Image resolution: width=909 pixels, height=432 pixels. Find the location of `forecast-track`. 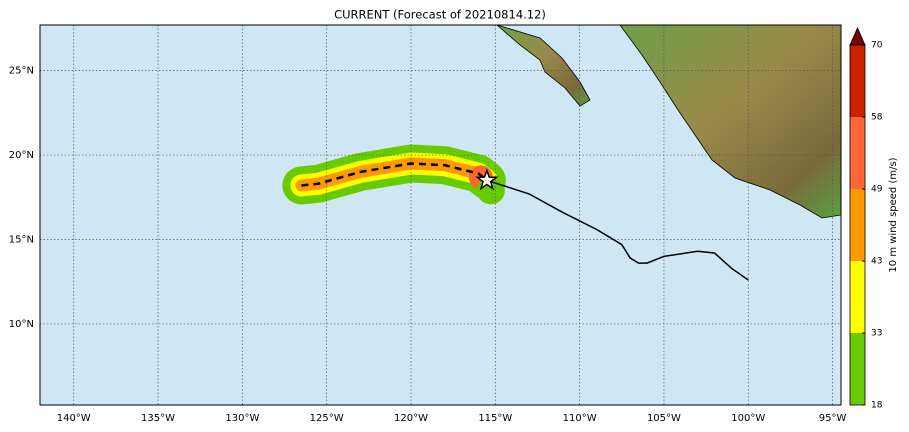

forecast-track is located at coordinates (394, 174).